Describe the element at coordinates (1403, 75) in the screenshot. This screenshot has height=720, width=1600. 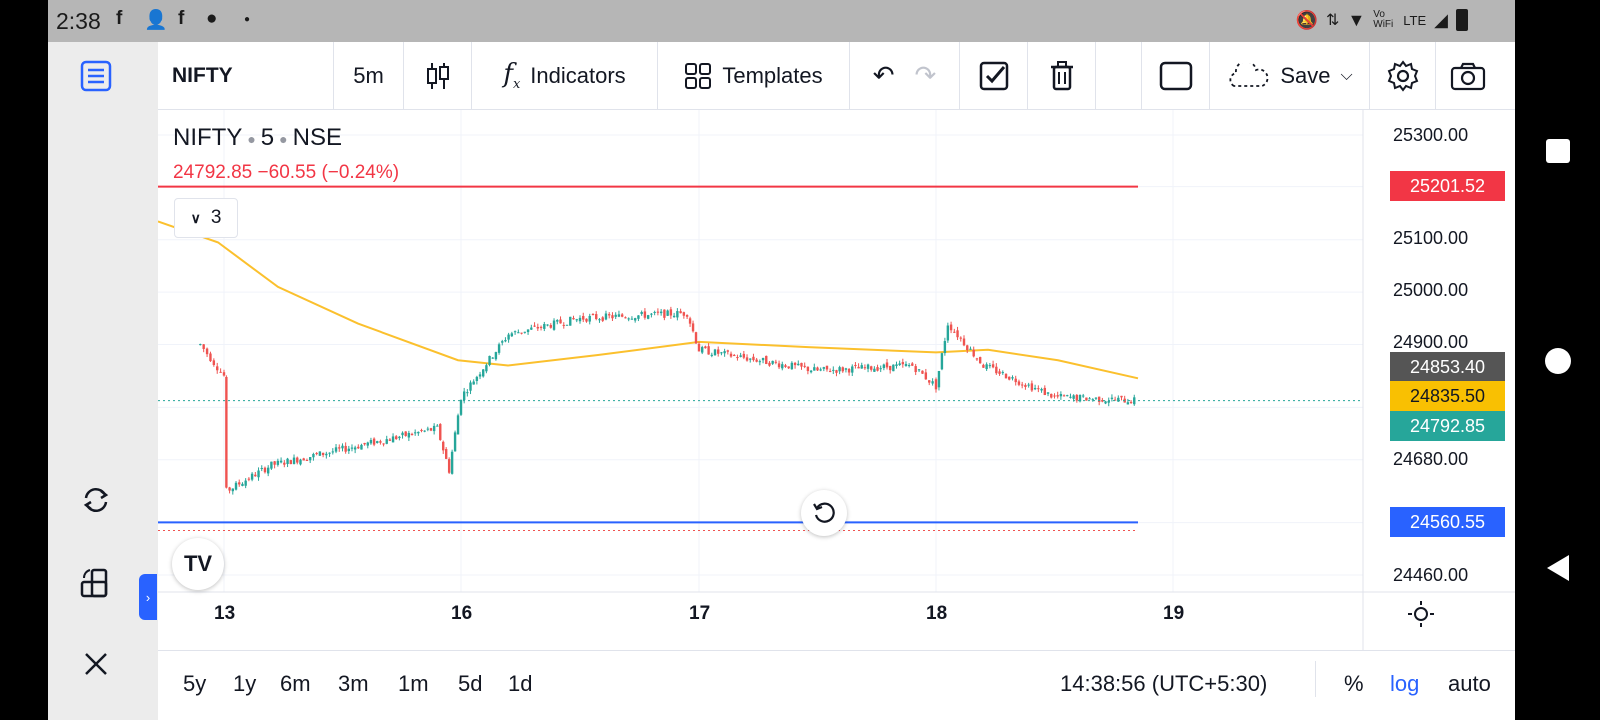
I see `settings-button` at that location.